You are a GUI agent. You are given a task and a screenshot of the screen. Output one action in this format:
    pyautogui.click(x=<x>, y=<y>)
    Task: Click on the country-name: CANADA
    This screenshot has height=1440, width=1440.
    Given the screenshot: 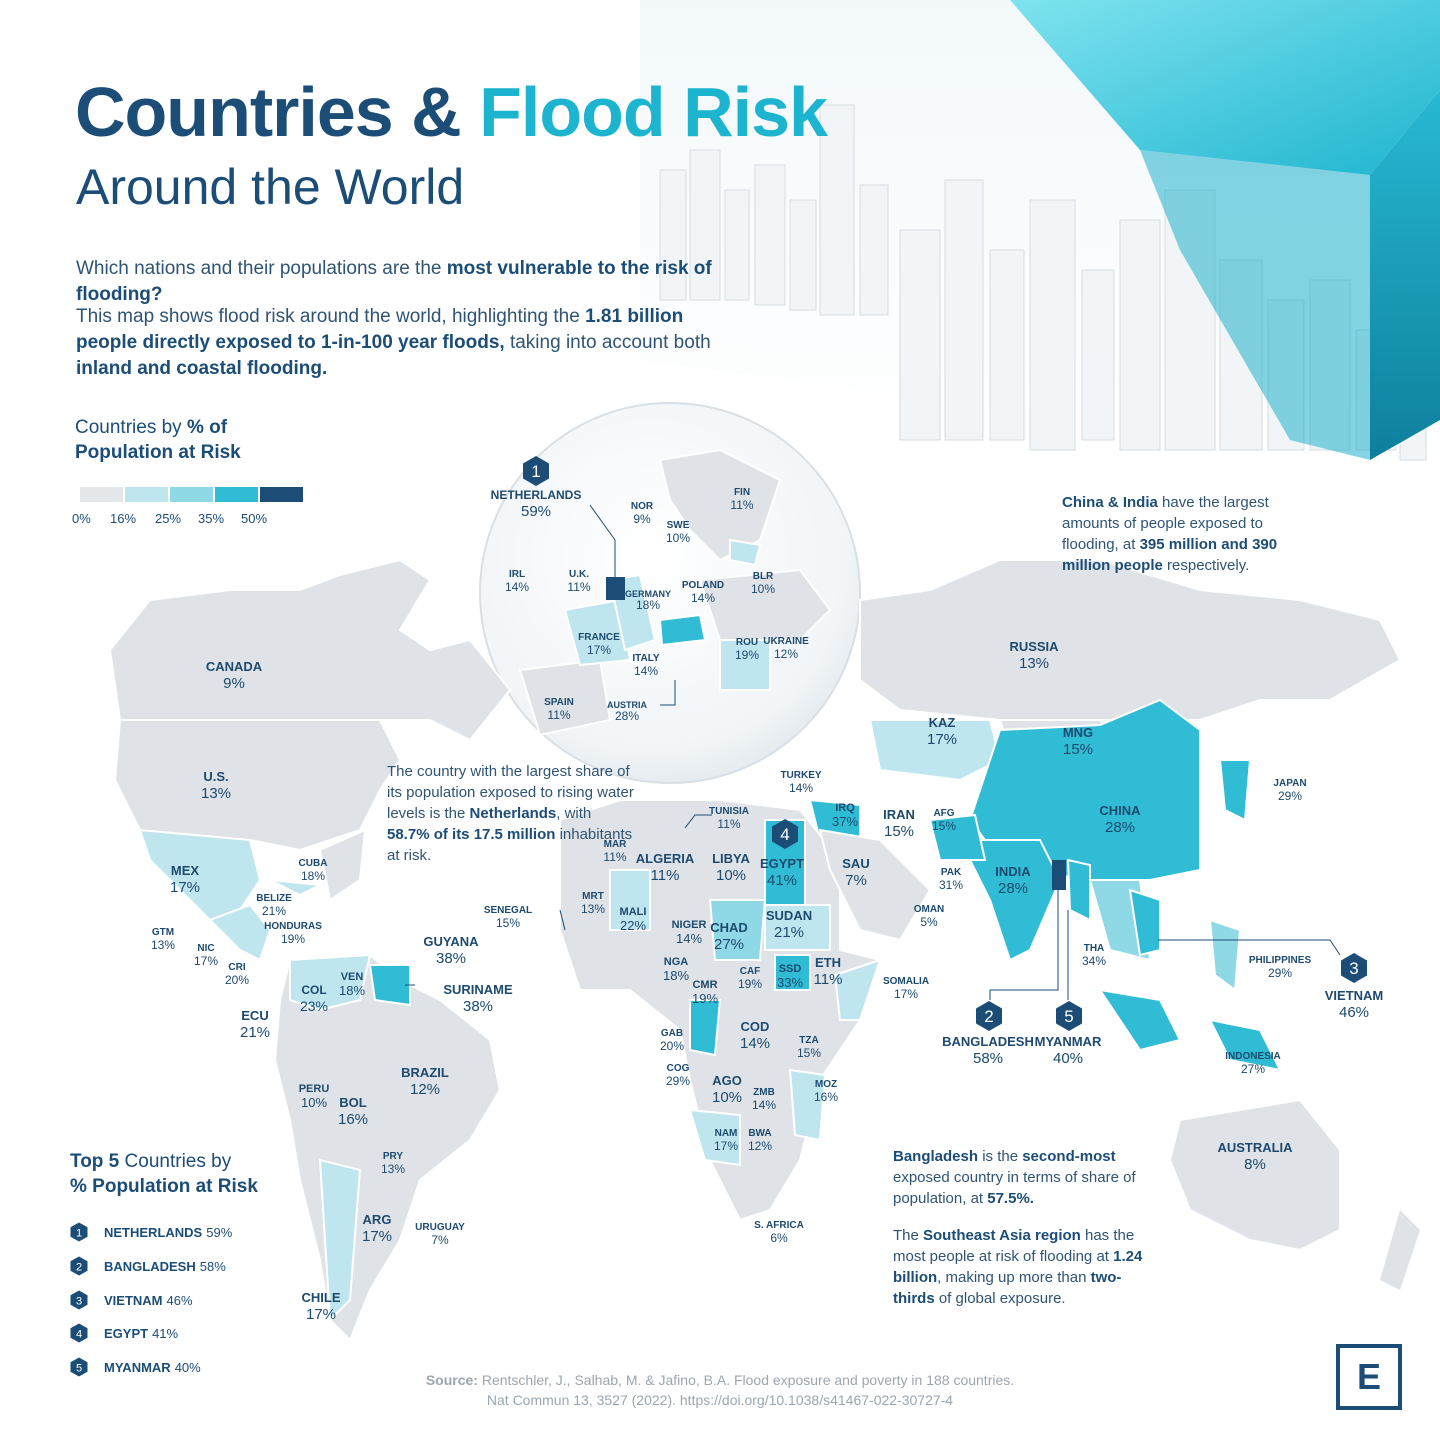 What is the action you would take?
    pyautogui.click(x=234, y=666)
    